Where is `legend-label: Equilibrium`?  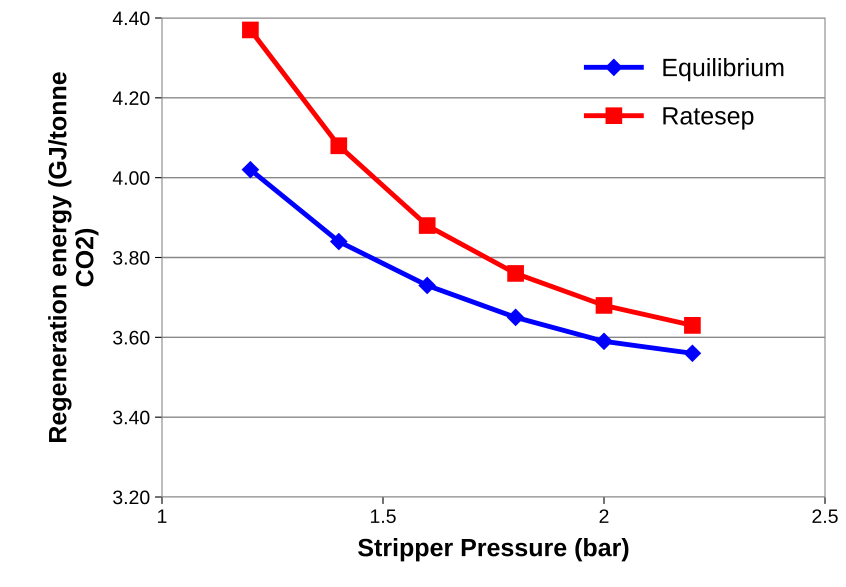 legend-label: Equilibrium is located at coordinates (723, 70).